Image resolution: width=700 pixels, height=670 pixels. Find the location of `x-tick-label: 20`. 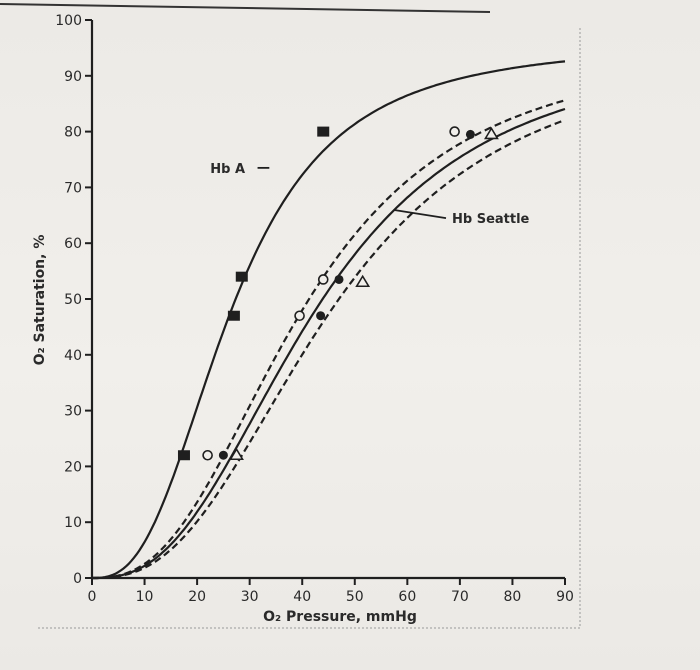

x-tick-label: 20 is located at coordinates (197, 597).